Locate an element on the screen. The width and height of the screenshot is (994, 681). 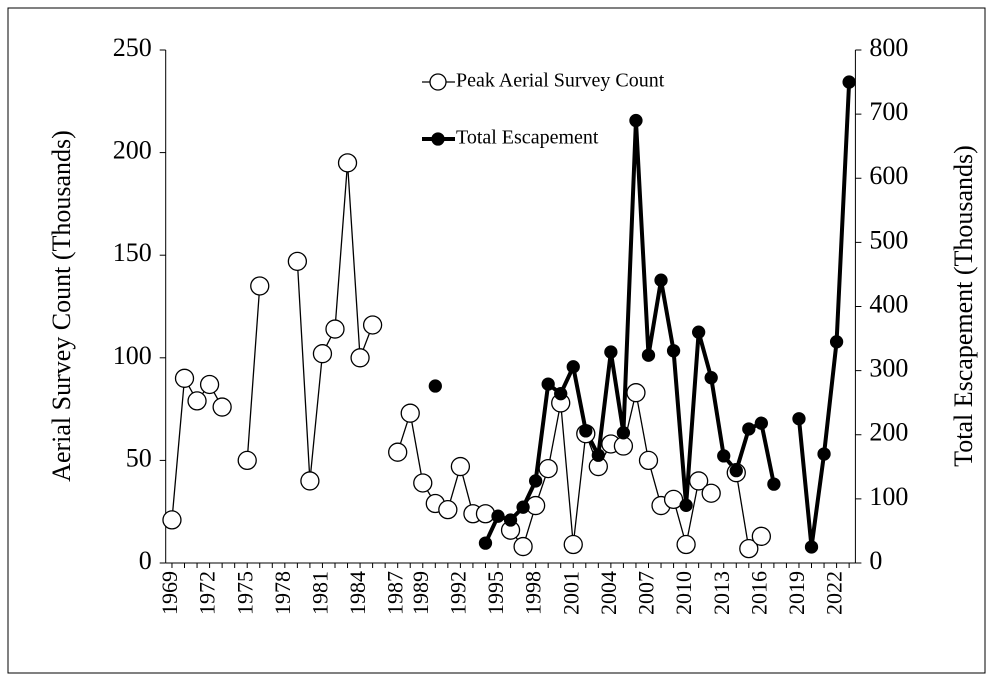
y2-tick-label: 100 is located at coordinates (888, 496).